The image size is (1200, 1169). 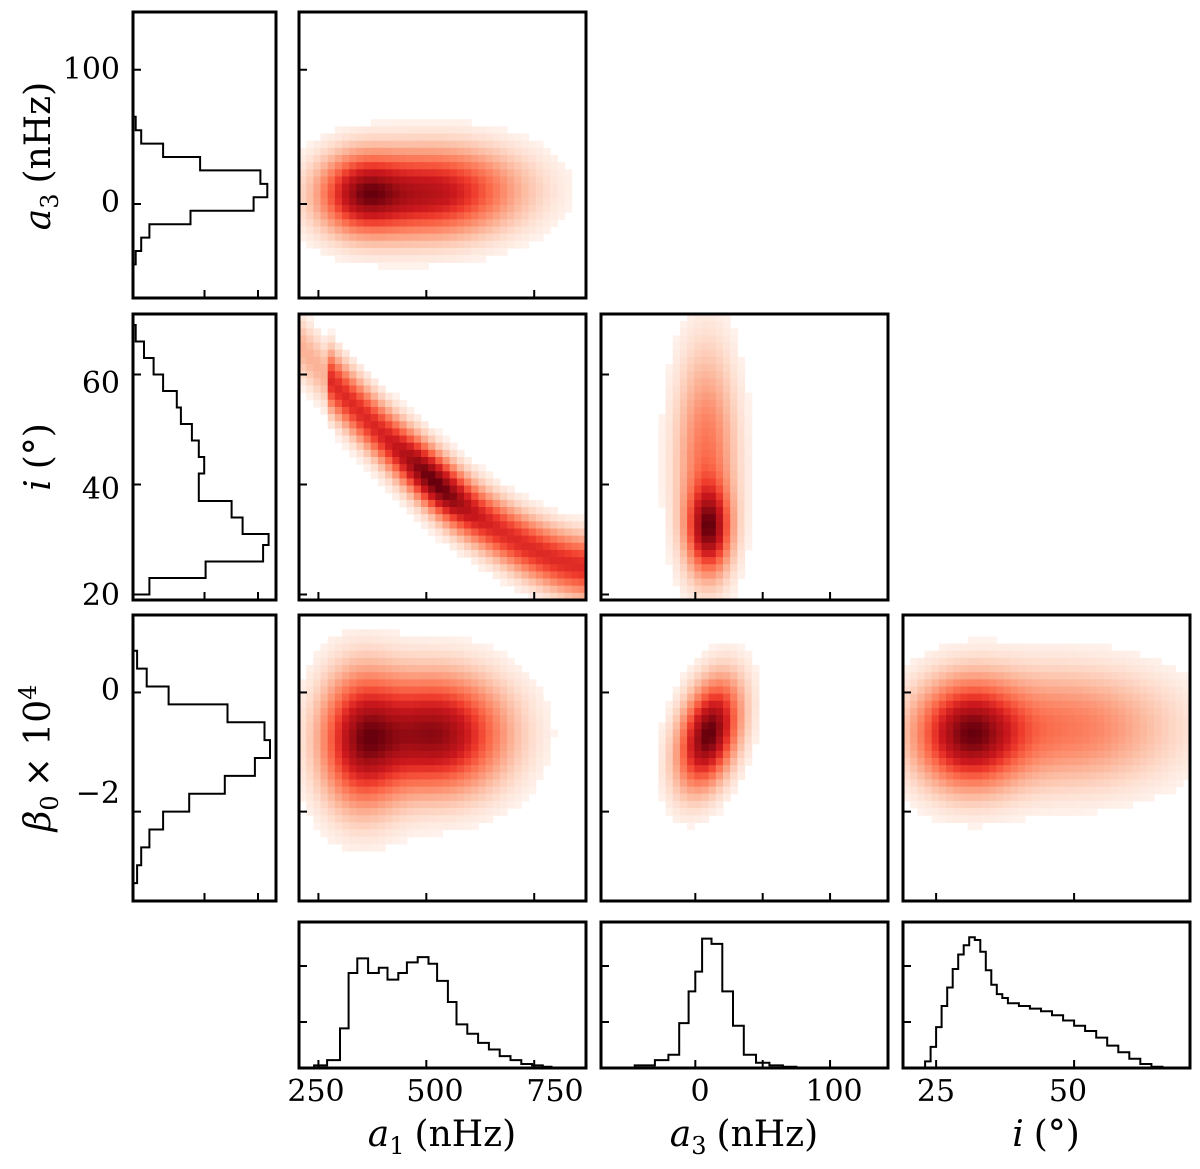 I want to click on xlabel-i: i (°), so click(x=1046, y=1134).